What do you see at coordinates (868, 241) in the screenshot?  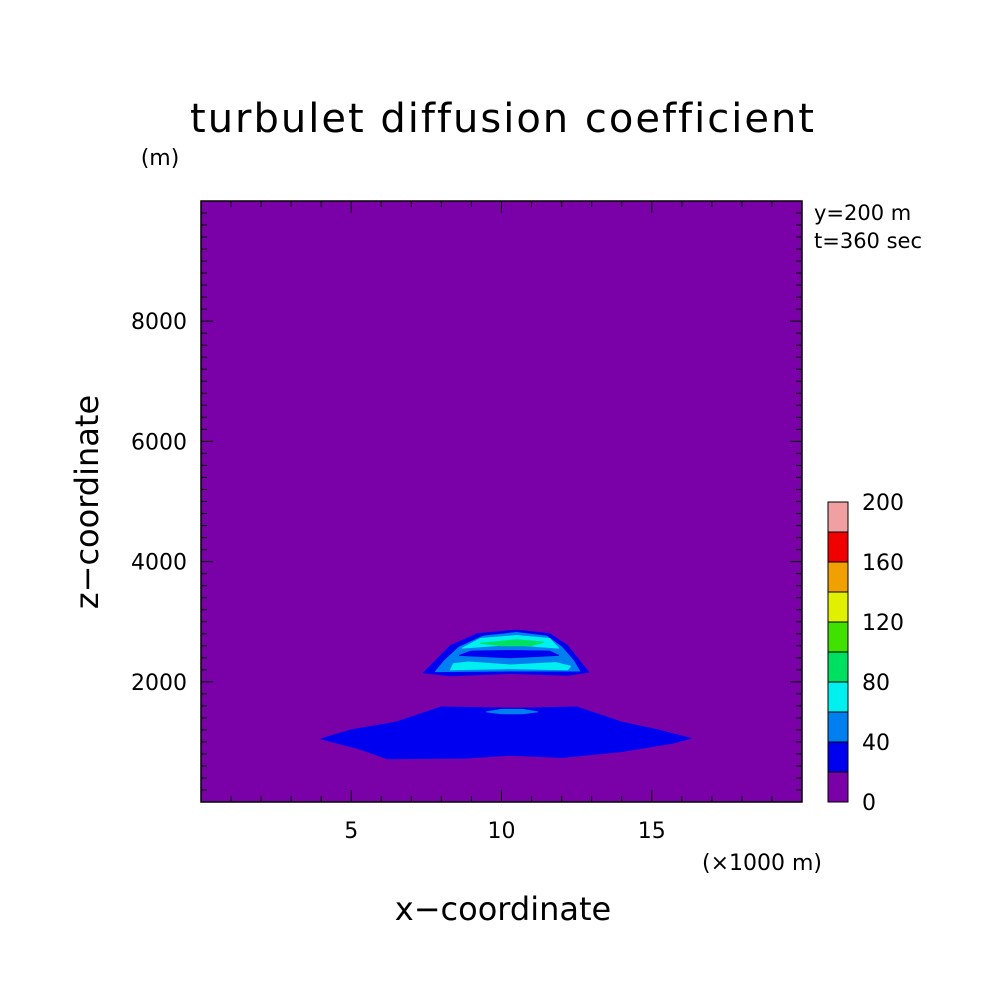 I see `annotation-time: t=360 sec` at bounding box center [868, 241].